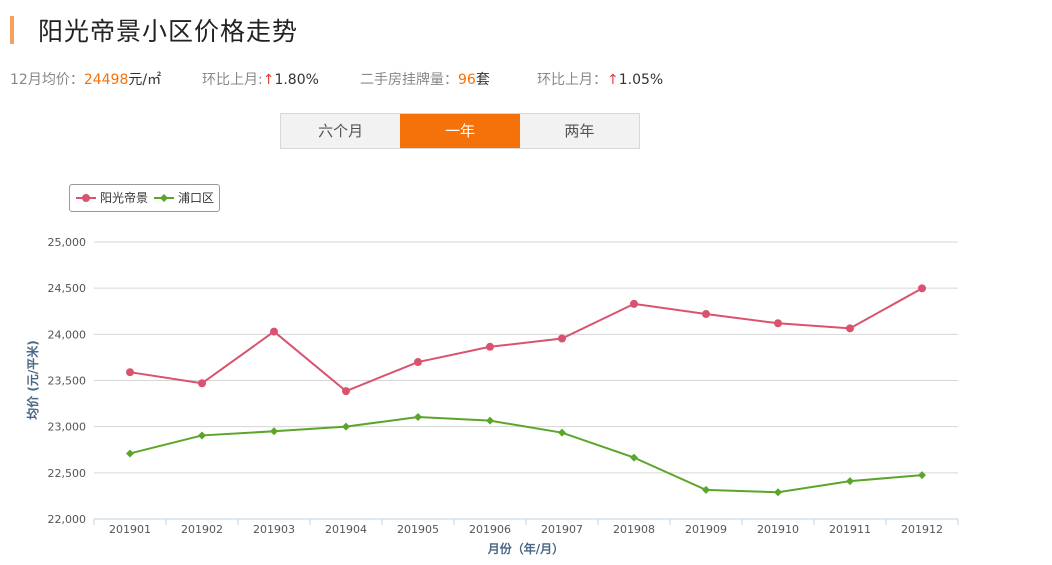  What do you see at coordinates (296, 80) in the screenshot?
I see `price-mom-value: 1.80%` at bounding box center [296, 80].